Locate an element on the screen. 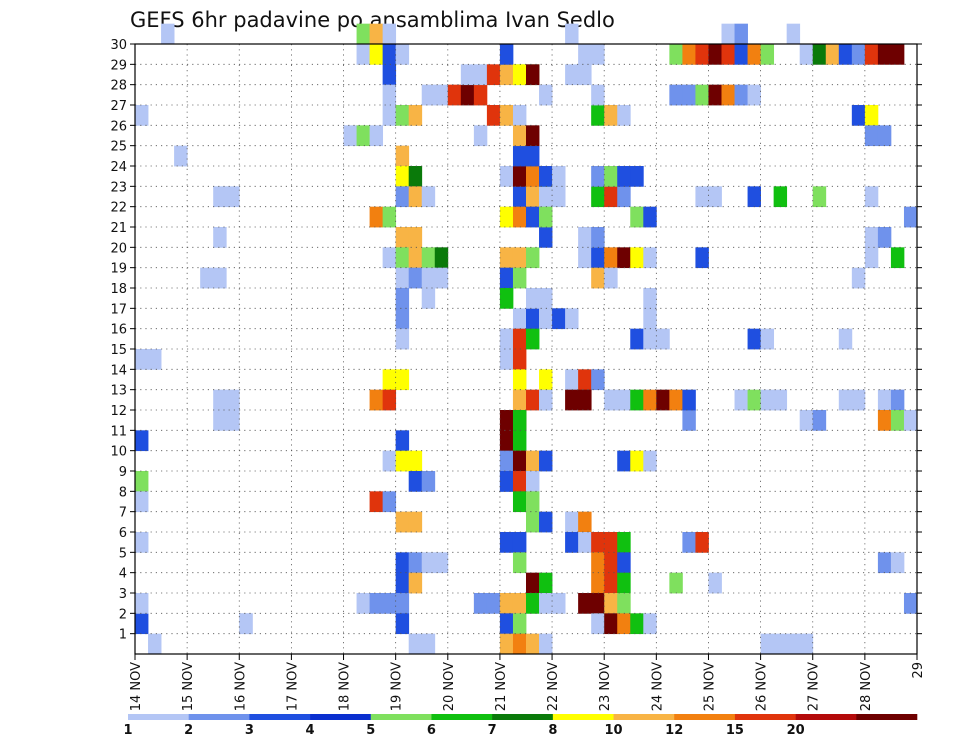 Image resolution: width=960 pixels, height=742 pixels. y-tick-label: 4 is located at coordinates (123, 574).